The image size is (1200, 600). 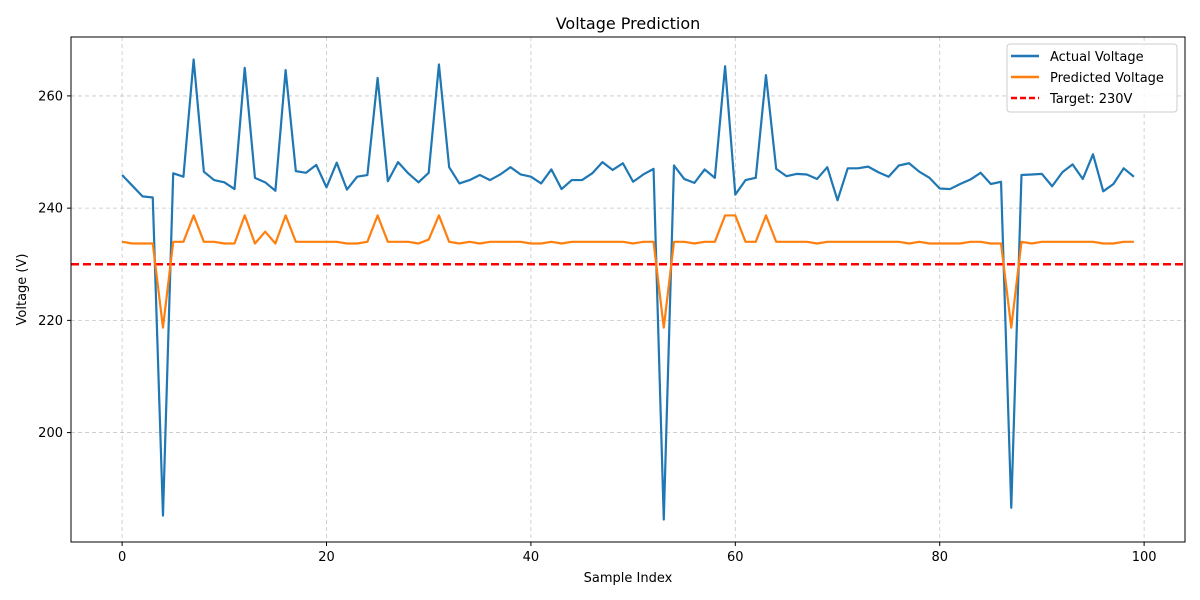 I want to click on x-tick-label: 100, so click(x=1144, y=557).